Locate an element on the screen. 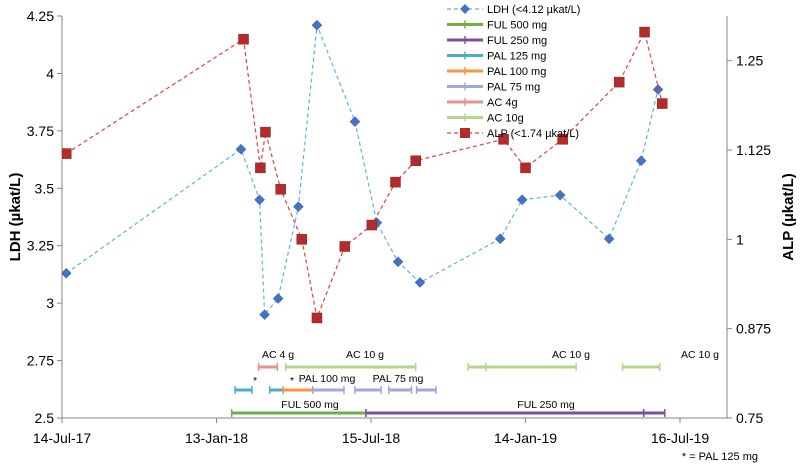  x-tick-label: 15-Jul-18 is located at coordinates (371, 438).